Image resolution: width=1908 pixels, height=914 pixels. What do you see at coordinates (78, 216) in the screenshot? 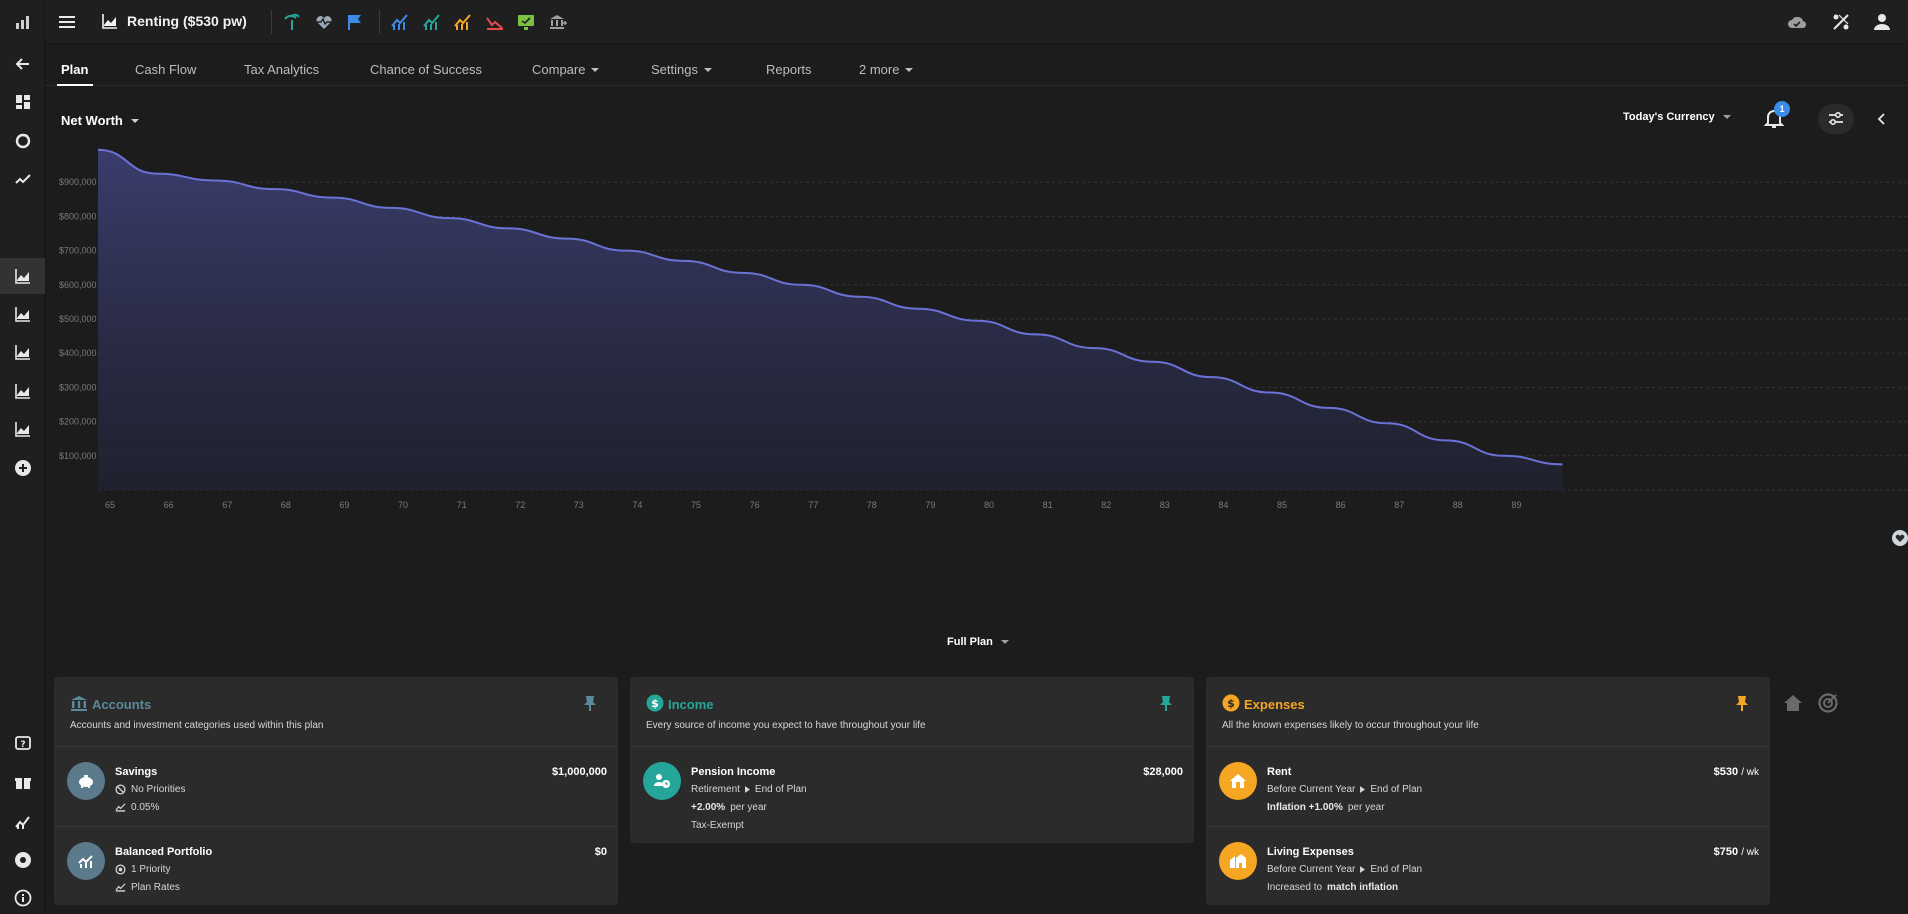
I see `y-tick-label: $800,000` at bounding box center [78, 216].